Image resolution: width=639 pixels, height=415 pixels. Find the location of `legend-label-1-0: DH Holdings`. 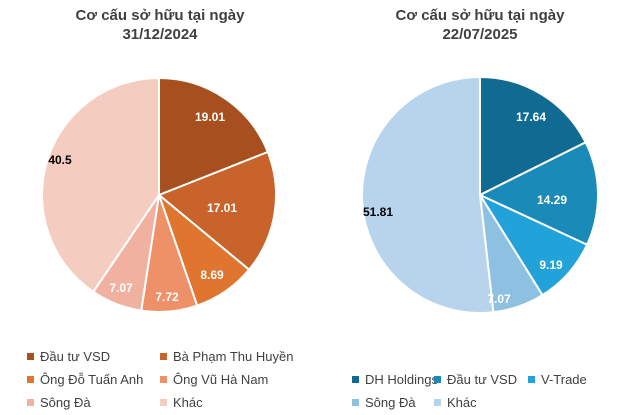

legend-label-1-0: DH Holdings is located at coordinates (401, 379).